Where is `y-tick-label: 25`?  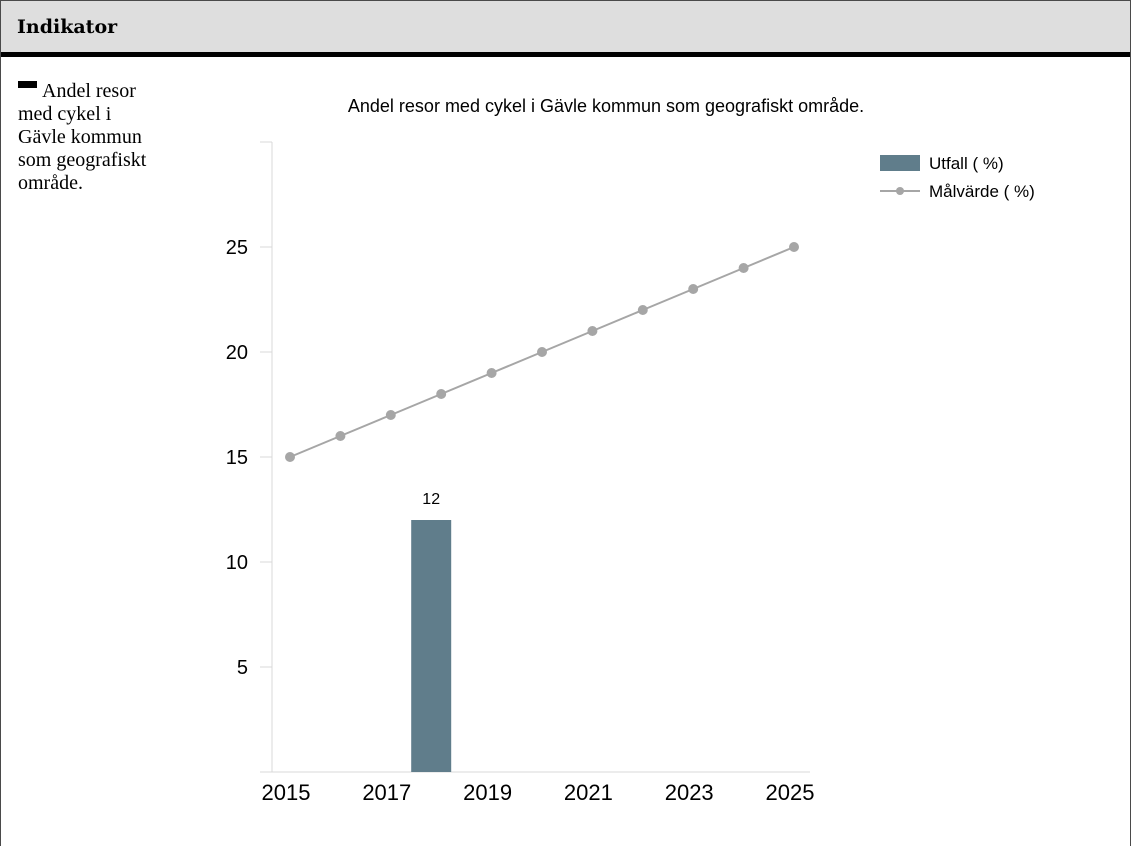
y-tick-label: 25 is located at coordinates (237, 248).